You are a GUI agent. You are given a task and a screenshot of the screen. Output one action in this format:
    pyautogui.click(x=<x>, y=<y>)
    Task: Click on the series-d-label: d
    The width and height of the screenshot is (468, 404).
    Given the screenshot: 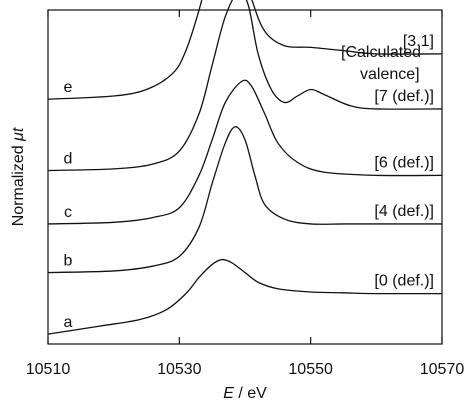 What is the action you would take?
    pyautogui.click(x=68, y=158)
    